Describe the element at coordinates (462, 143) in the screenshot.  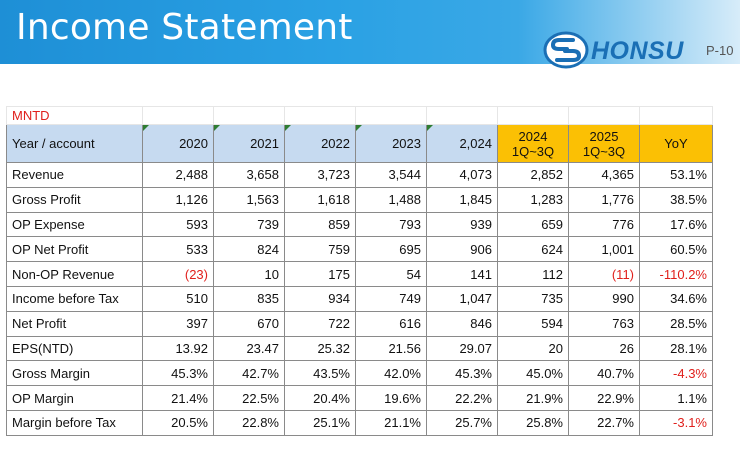
I see `column-header: 2,024` at that location.